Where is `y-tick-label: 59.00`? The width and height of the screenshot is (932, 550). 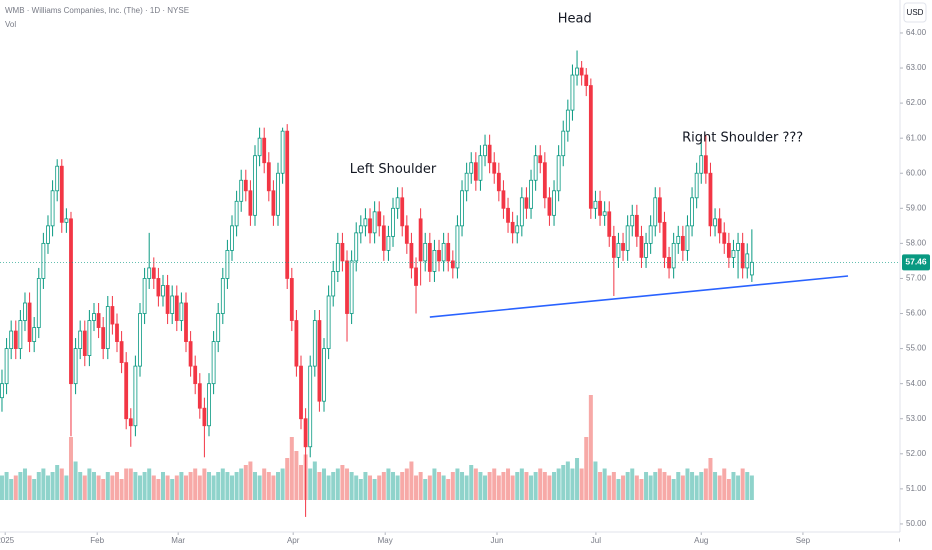 y-tick-label: 59.00 is located at coordinates (916, 207).